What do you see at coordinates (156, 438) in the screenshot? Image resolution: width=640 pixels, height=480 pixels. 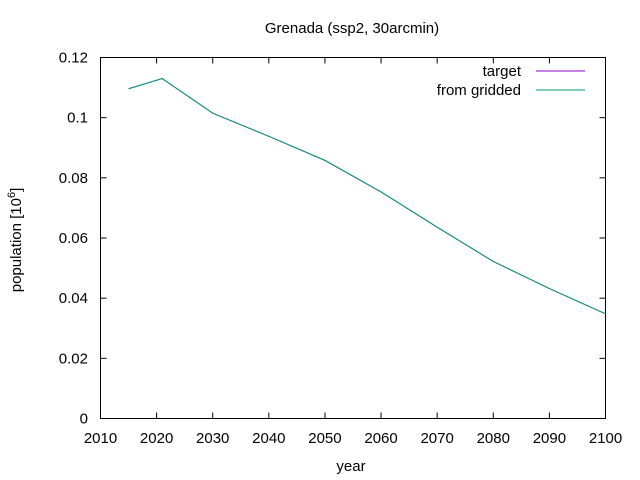 I see `x-tick-label: 2020` at bounding box center [156, 438].